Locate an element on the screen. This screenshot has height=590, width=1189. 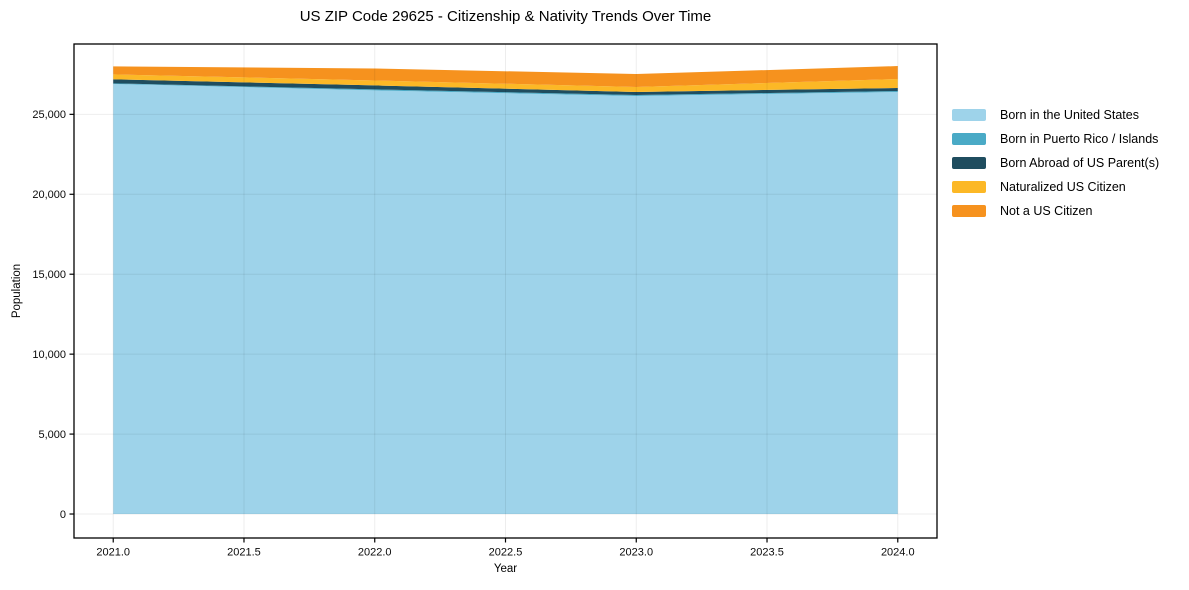
legend-item-puerto-rico: Born in Puerto Rico / Islands is located at coordinates (1055, 139).